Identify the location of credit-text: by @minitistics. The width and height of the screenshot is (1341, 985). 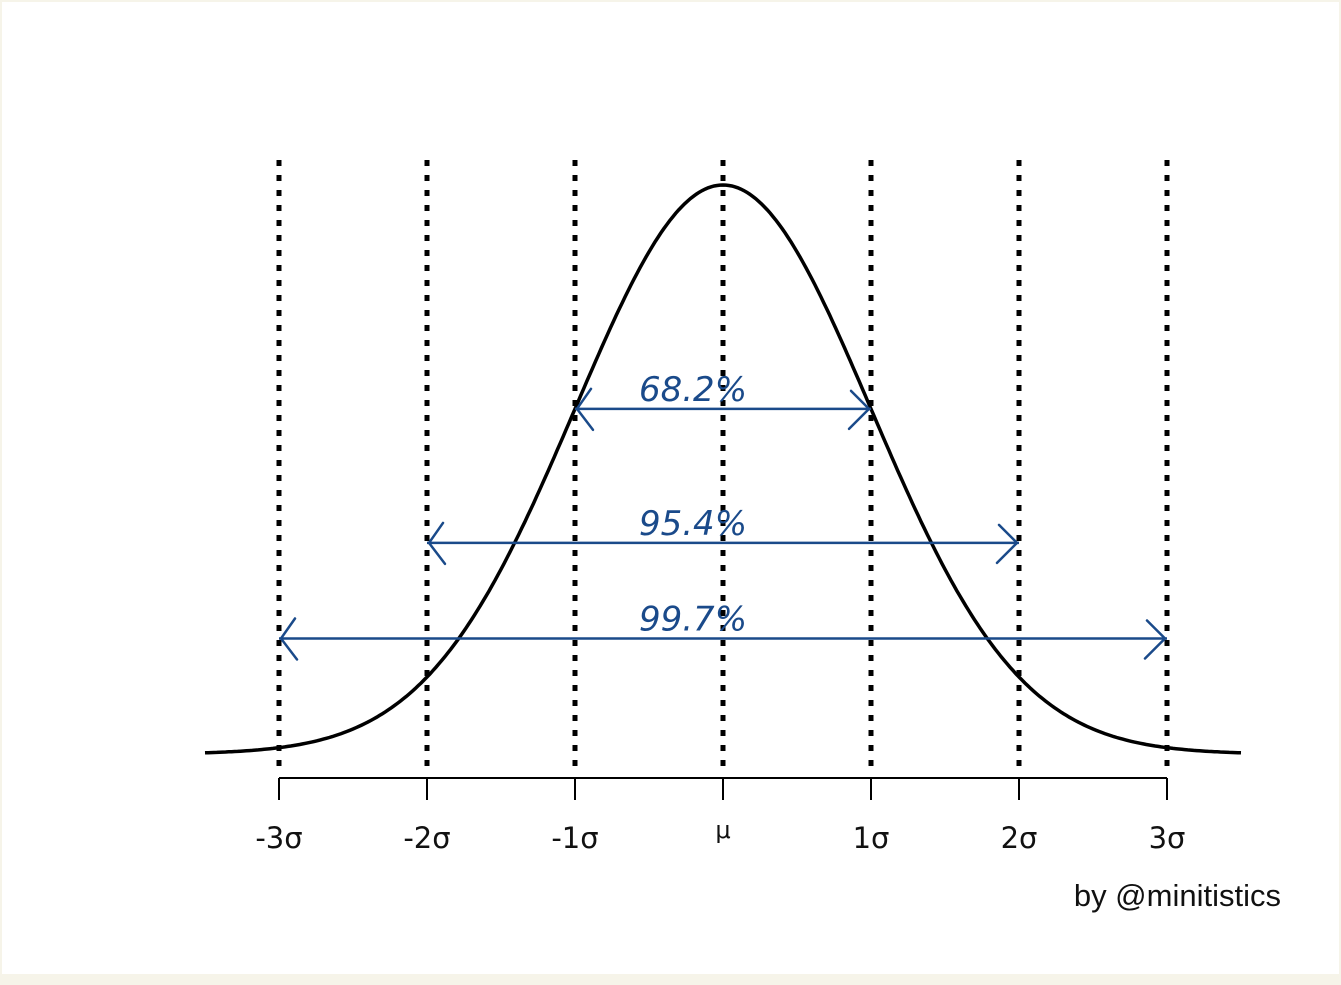
(1177, 895).